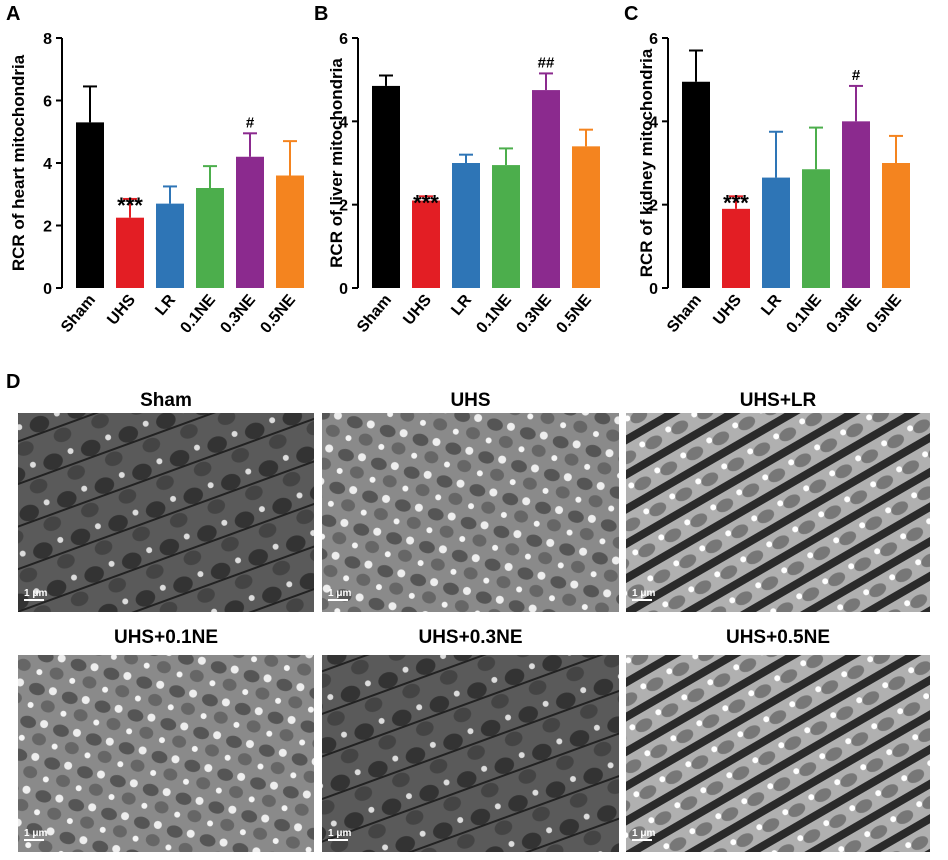 The height and width of the screenshot is (860, 948). I want to click on panel-label: D, so click(13, 382).